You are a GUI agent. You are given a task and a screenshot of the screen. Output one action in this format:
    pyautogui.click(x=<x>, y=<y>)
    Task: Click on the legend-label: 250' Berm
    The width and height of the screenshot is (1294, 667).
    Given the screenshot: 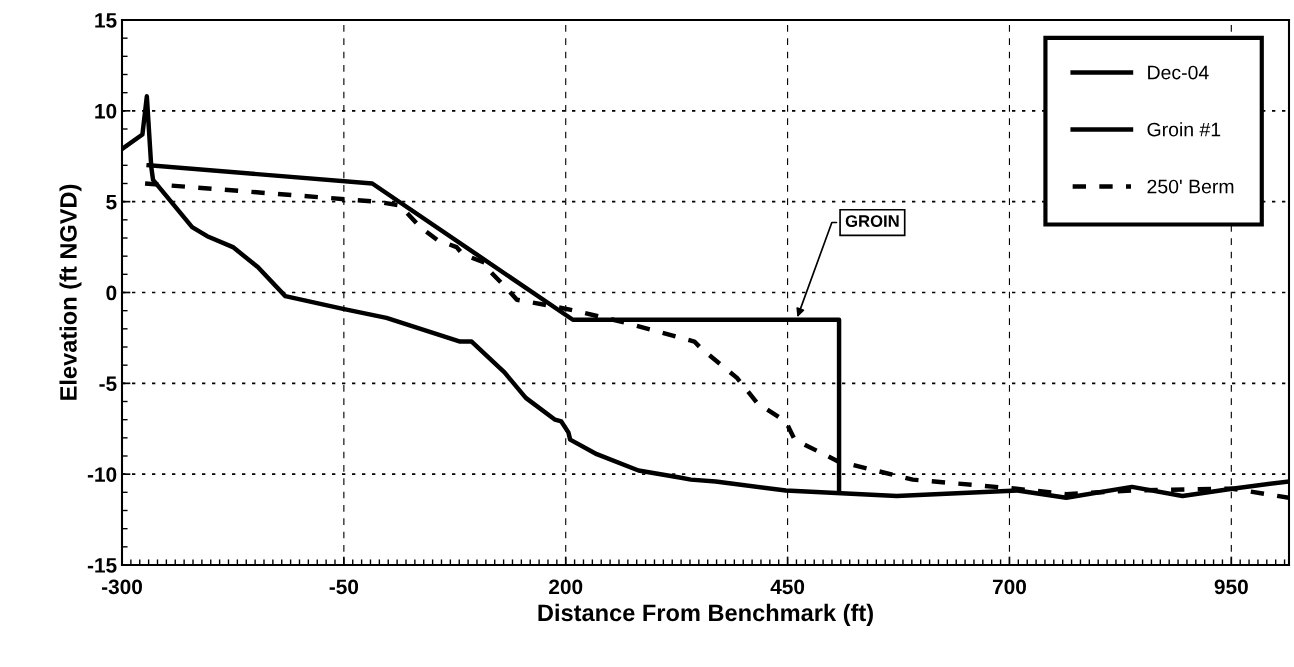 What is the action you would take?
    pyautogui.click(x=1190, y=186)
    